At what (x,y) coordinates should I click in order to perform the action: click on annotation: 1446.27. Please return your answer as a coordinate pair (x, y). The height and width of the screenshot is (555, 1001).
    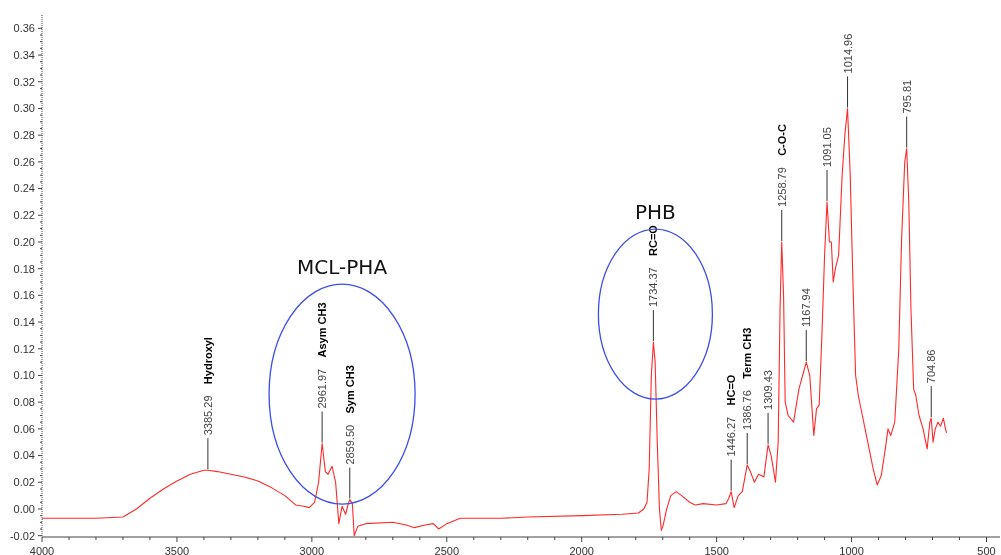
    Looking at the image, I should click on (731, 436).